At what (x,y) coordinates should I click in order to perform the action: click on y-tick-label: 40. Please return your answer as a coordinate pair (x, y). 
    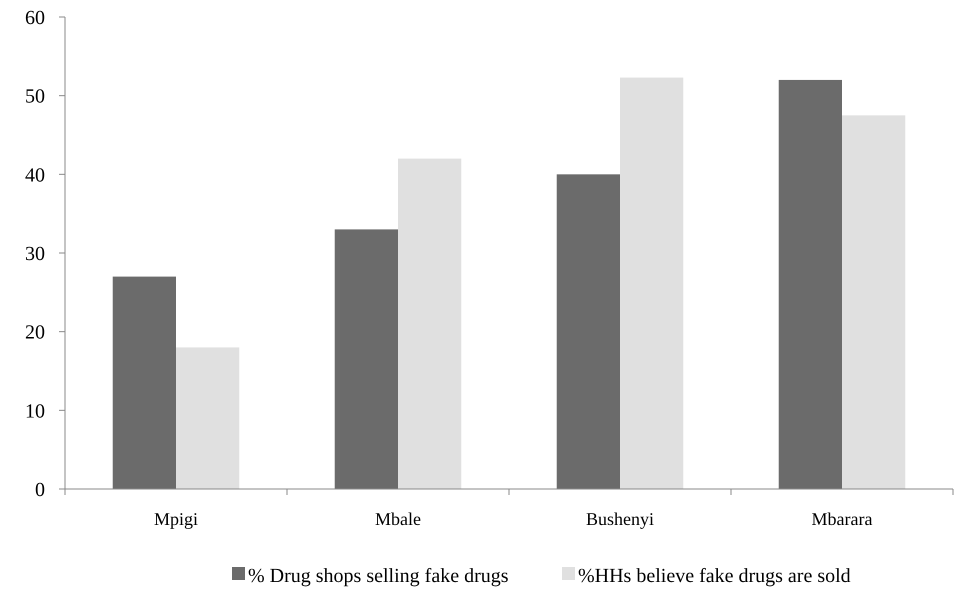
    Looking at the image, I should click on (35, 175).